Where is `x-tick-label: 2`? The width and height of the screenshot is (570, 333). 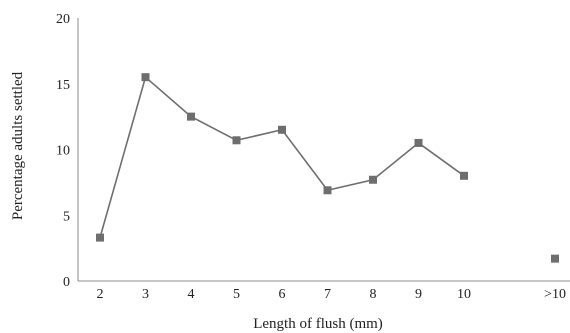 x-tick-label: 2 is located at coordinates (100, 294).